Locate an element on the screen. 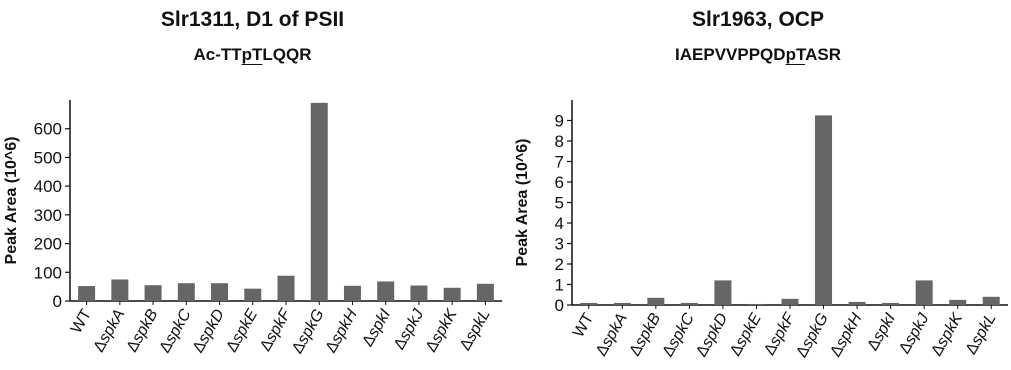 This screenshot has height=370, width=1011. subtitle-suffix: LQQR is located at coordinates (287, 54).